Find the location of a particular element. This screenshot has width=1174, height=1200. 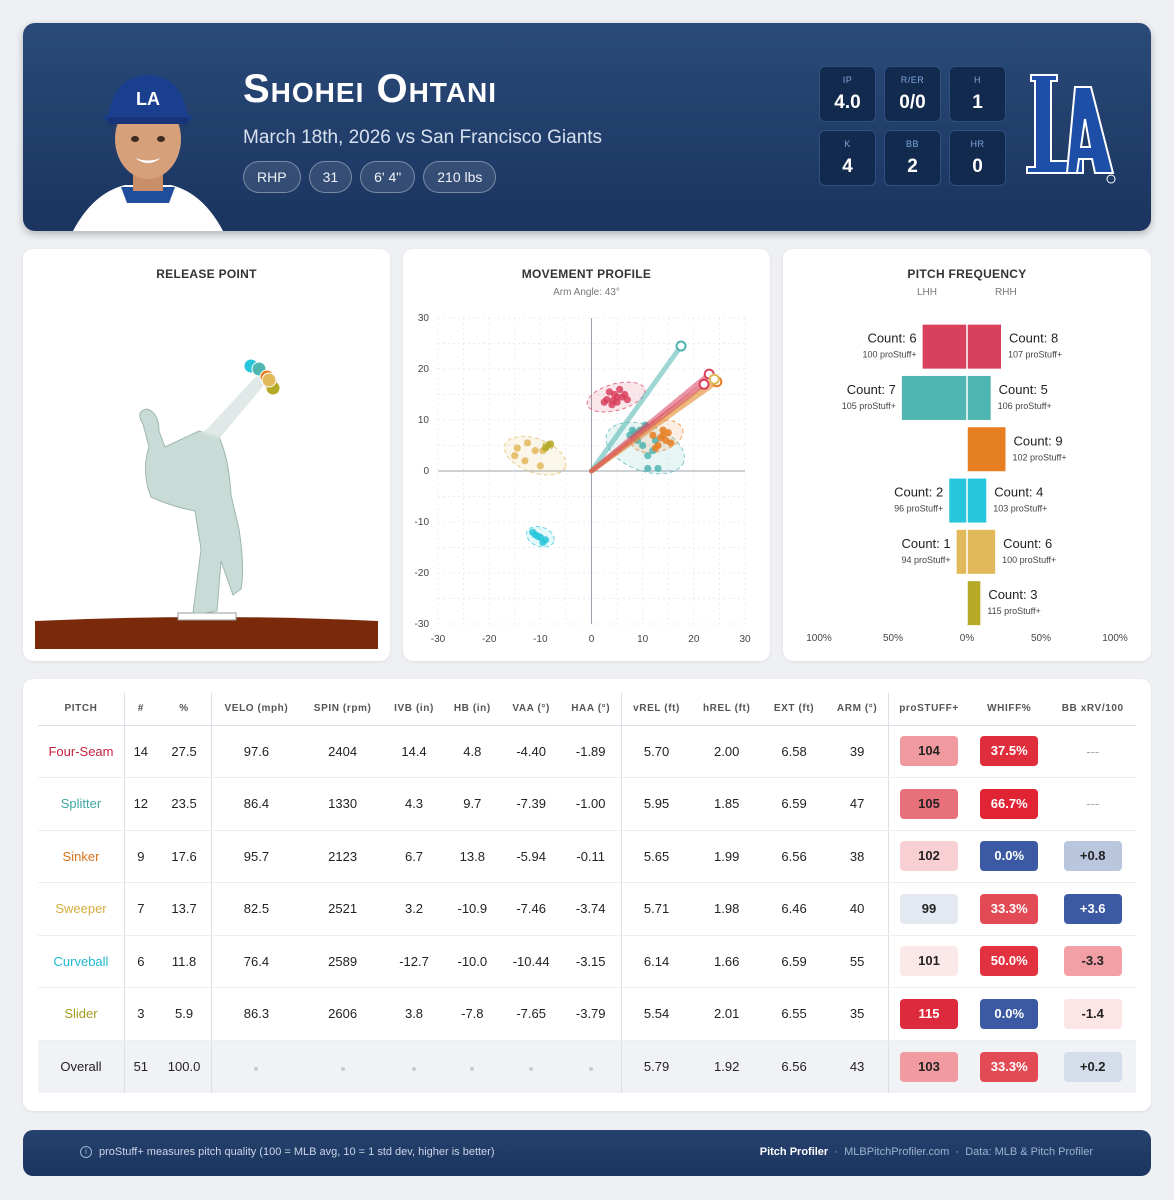

table-cell: 2589 is located at coordinates (342, 961).